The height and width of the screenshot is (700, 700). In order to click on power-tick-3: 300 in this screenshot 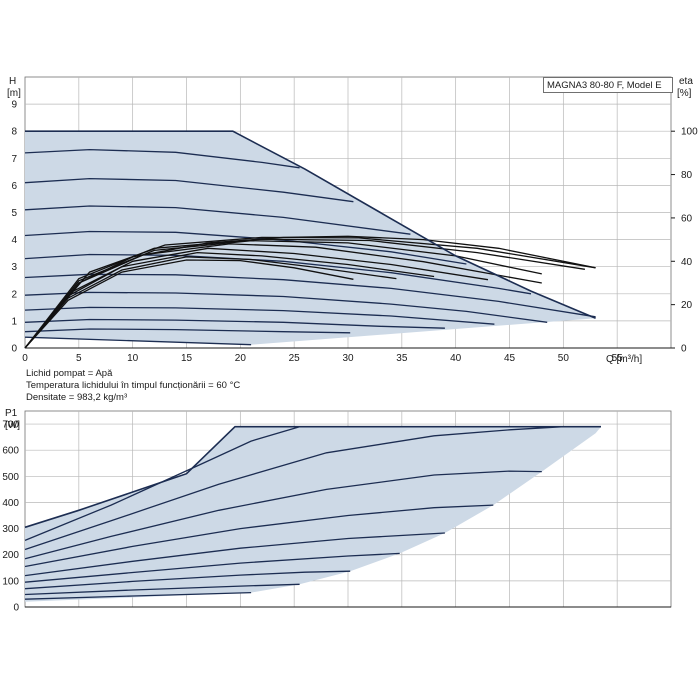, I will do `click(10, 529)`.